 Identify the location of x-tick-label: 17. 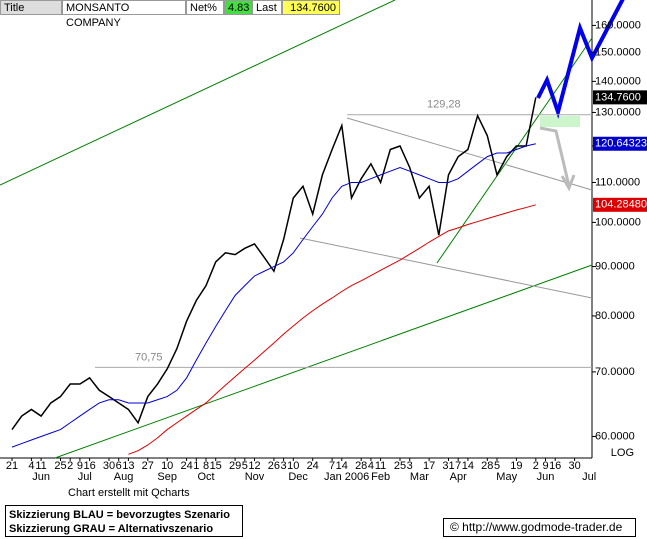
(429, 466).